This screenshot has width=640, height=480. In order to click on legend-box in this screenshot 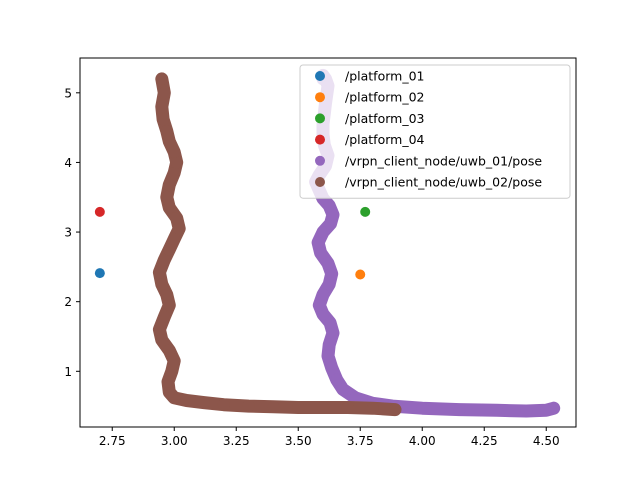, I will do `click(435, 131)`.